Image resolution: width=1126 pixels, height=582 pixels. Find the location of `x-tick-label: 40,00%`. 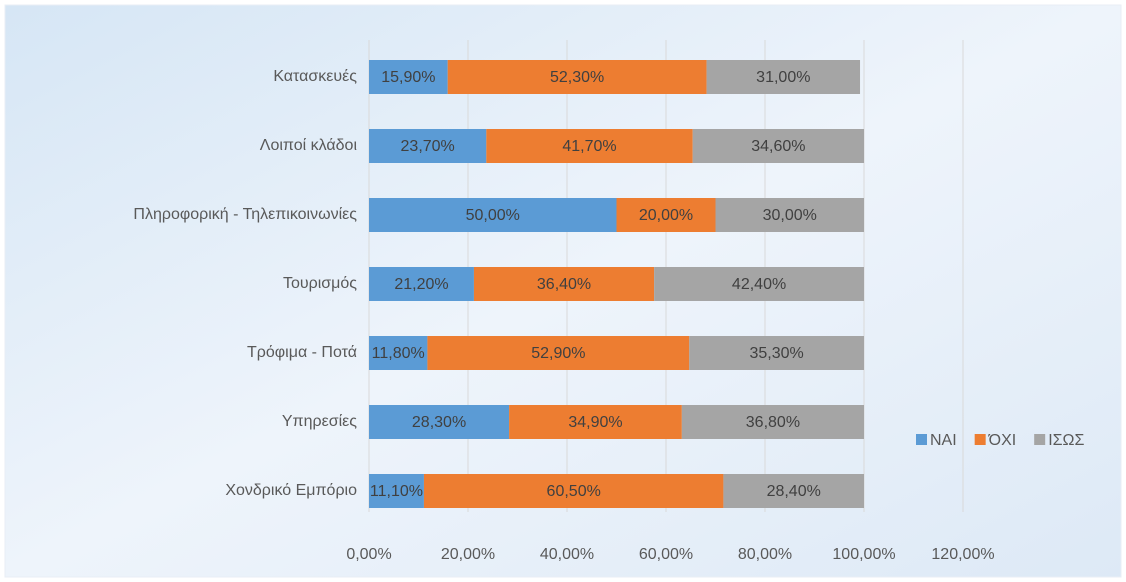

x-tick-label: 40,00% is located at coordinates (567, 554).